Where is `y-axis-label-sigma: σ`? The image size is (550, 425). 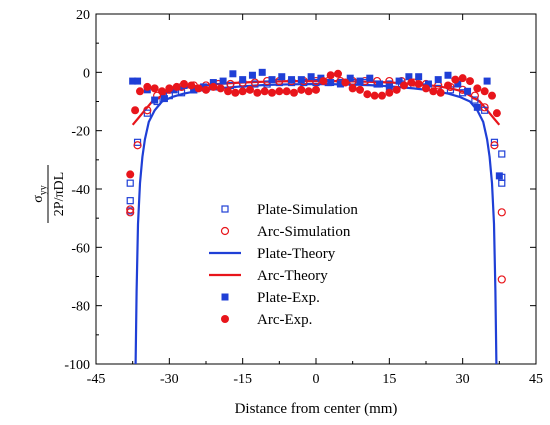
y-axis-label-sigma: σ is located at coordinates (38, 199).